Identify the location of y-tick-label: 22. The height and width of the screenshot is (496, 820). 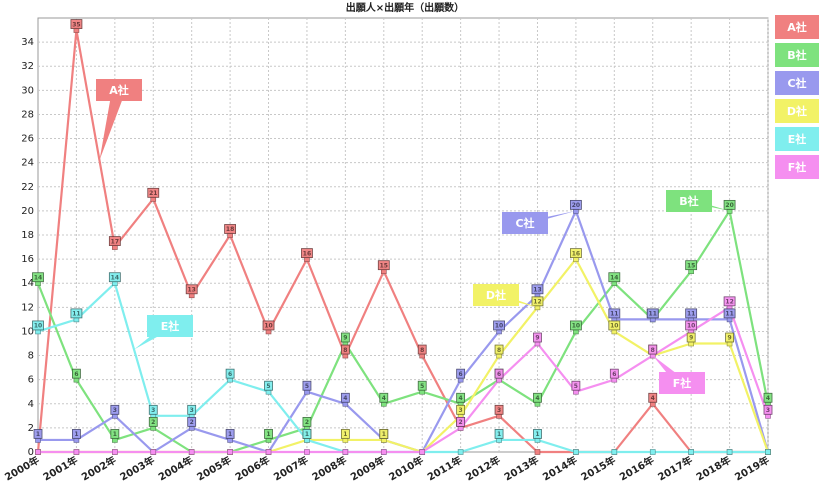
(27, 187).